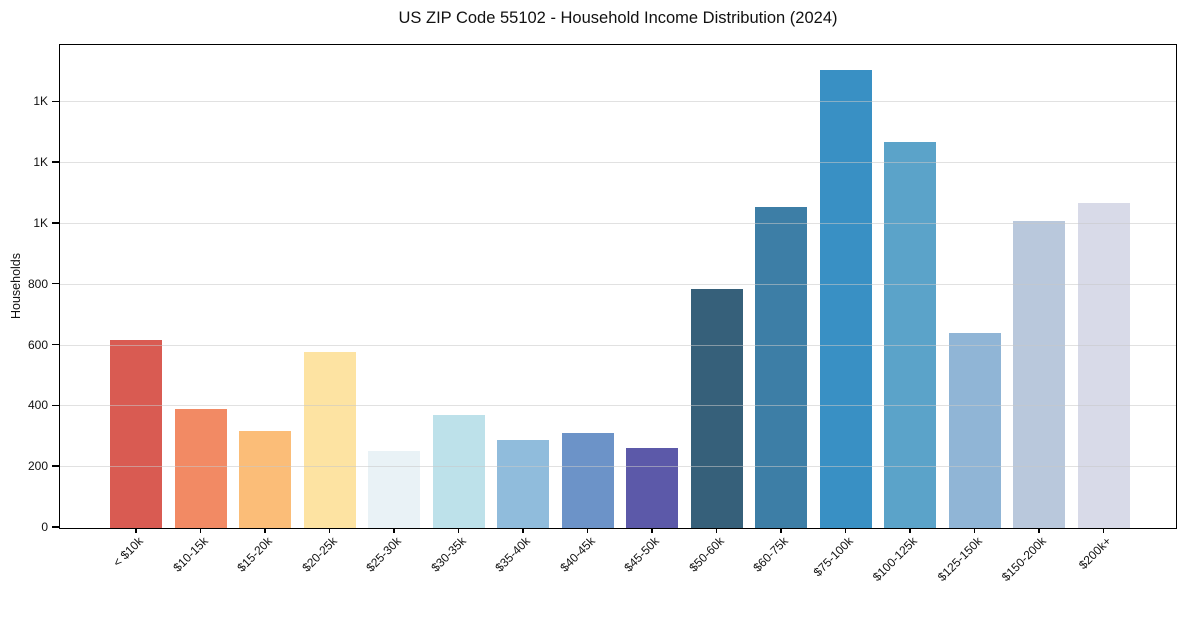 This screenshot has height=629, width=1189. What do you see at coordinates (458, 471) in the screenshot?
I see `bar-$30-35k` at bounding box center [458, 471].